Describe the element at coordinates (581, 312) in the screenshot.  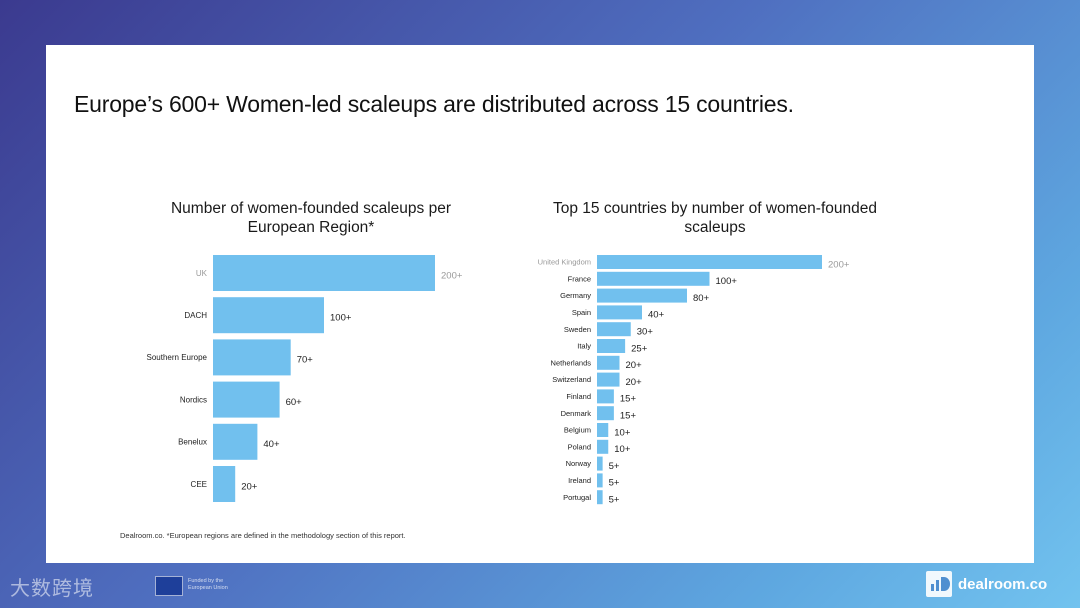
I see `country-category-label: Spain` at that location.